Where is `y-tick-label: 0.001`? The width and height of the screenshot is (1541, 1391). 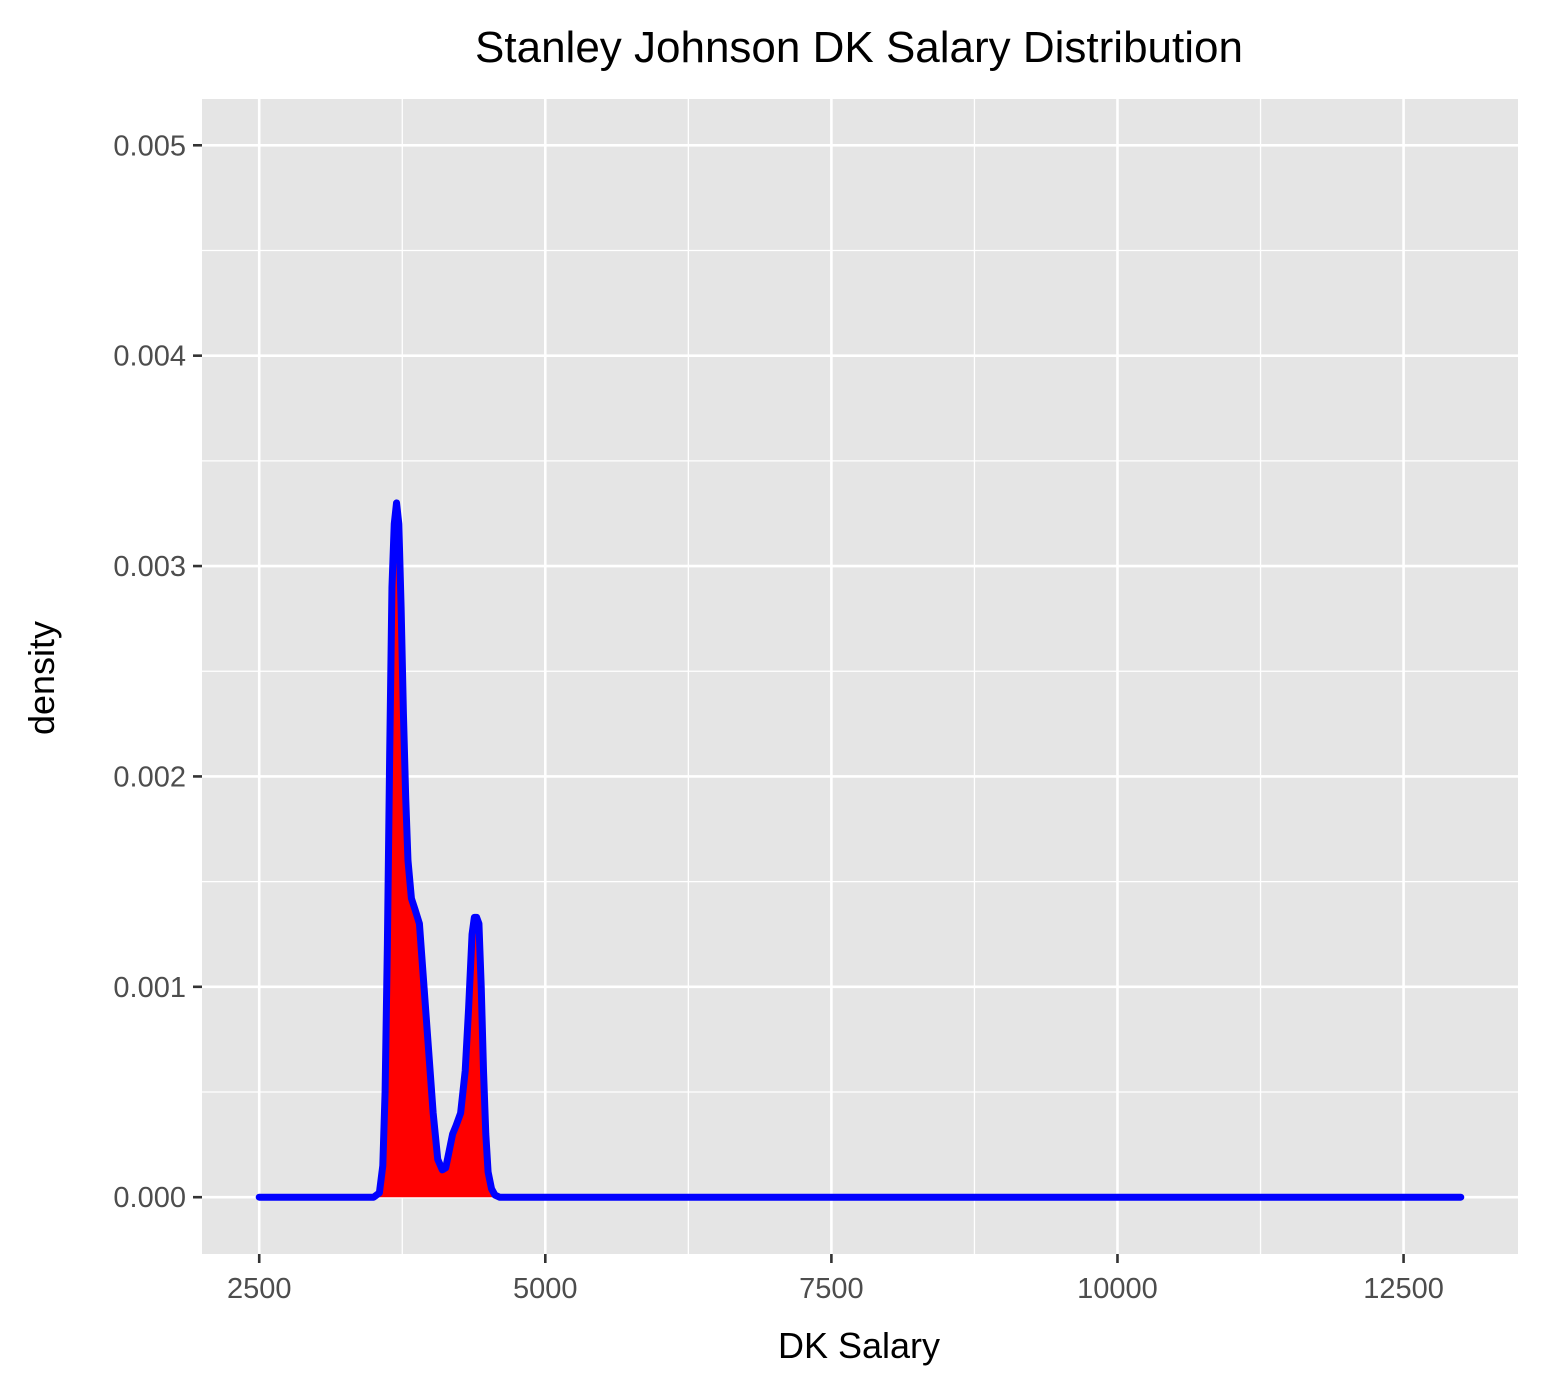 y-tick-label: 0.001 is located at coordinates (149, 988).